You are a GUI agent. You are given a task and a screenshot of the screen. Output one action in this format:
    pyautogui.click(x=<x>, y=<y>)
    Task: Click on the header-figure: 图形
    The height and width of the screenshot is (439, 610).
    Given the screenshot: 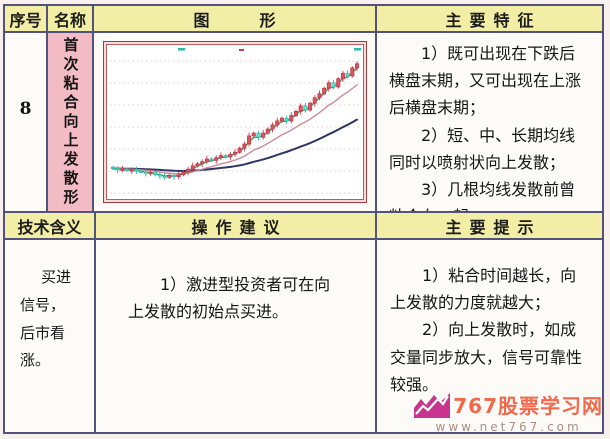 What is the action you would take?
    pyautogui.click(x=235, y=19)
    